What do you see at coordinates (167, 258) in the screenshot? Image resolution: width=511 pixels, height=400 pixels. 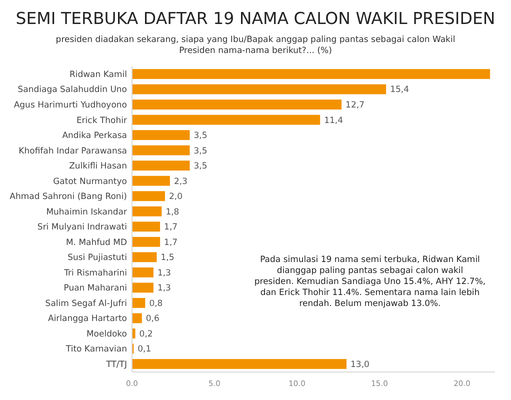 I see `data-label: 1,5` at bounding box center [167, 258].